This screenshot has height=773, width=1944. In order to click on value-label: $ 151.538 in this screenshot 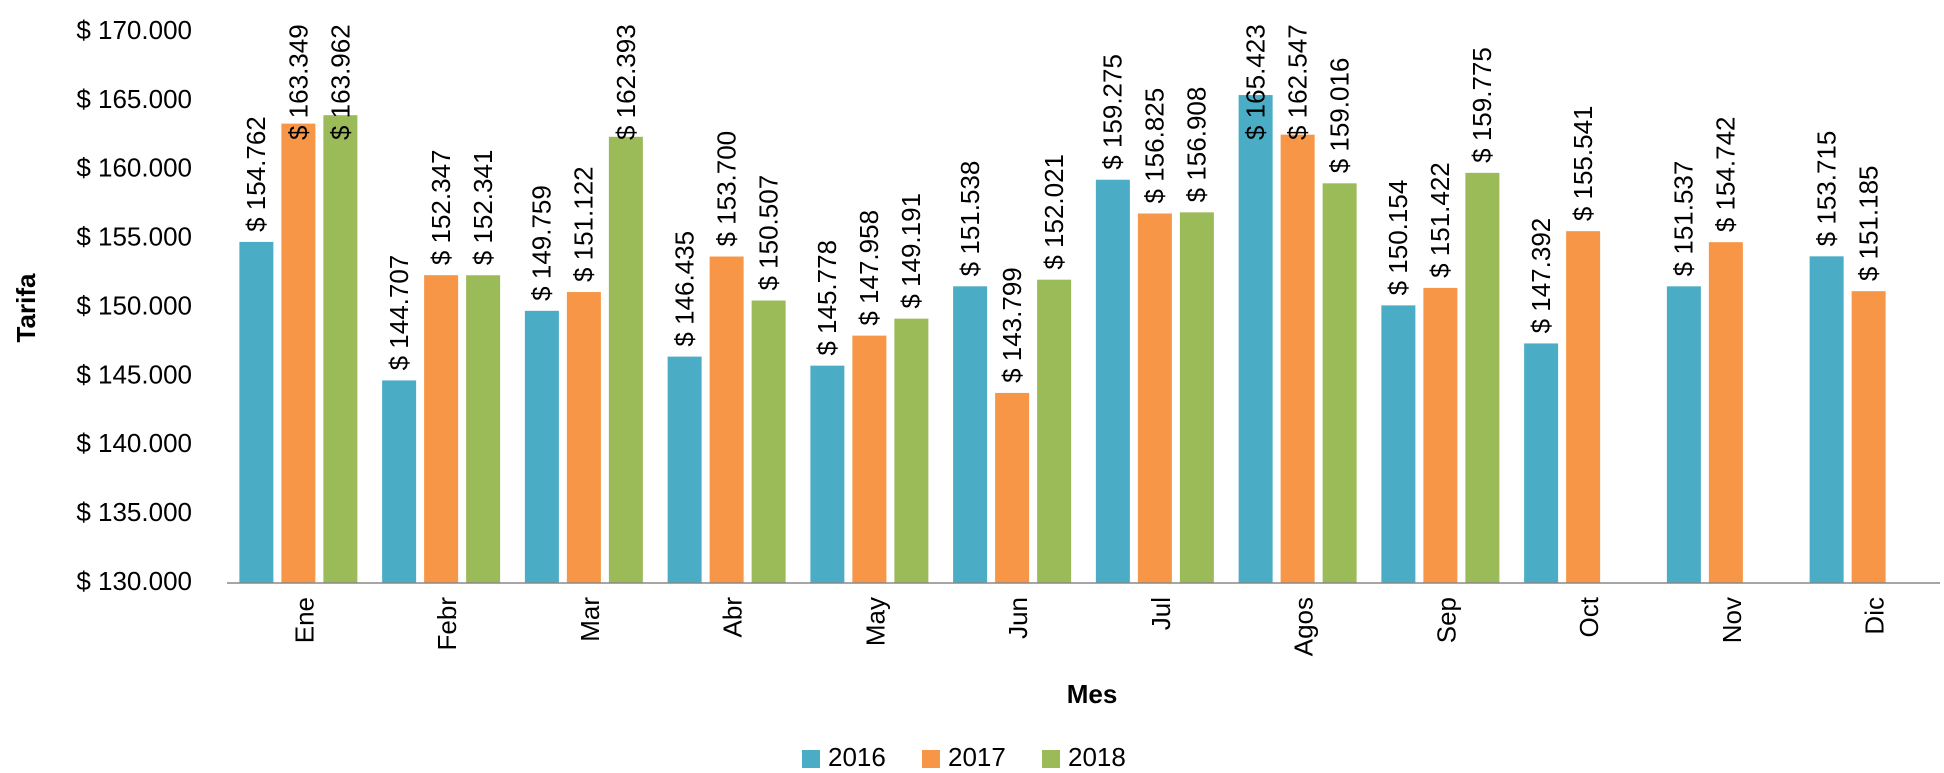, I will do `click(970, 219)`.